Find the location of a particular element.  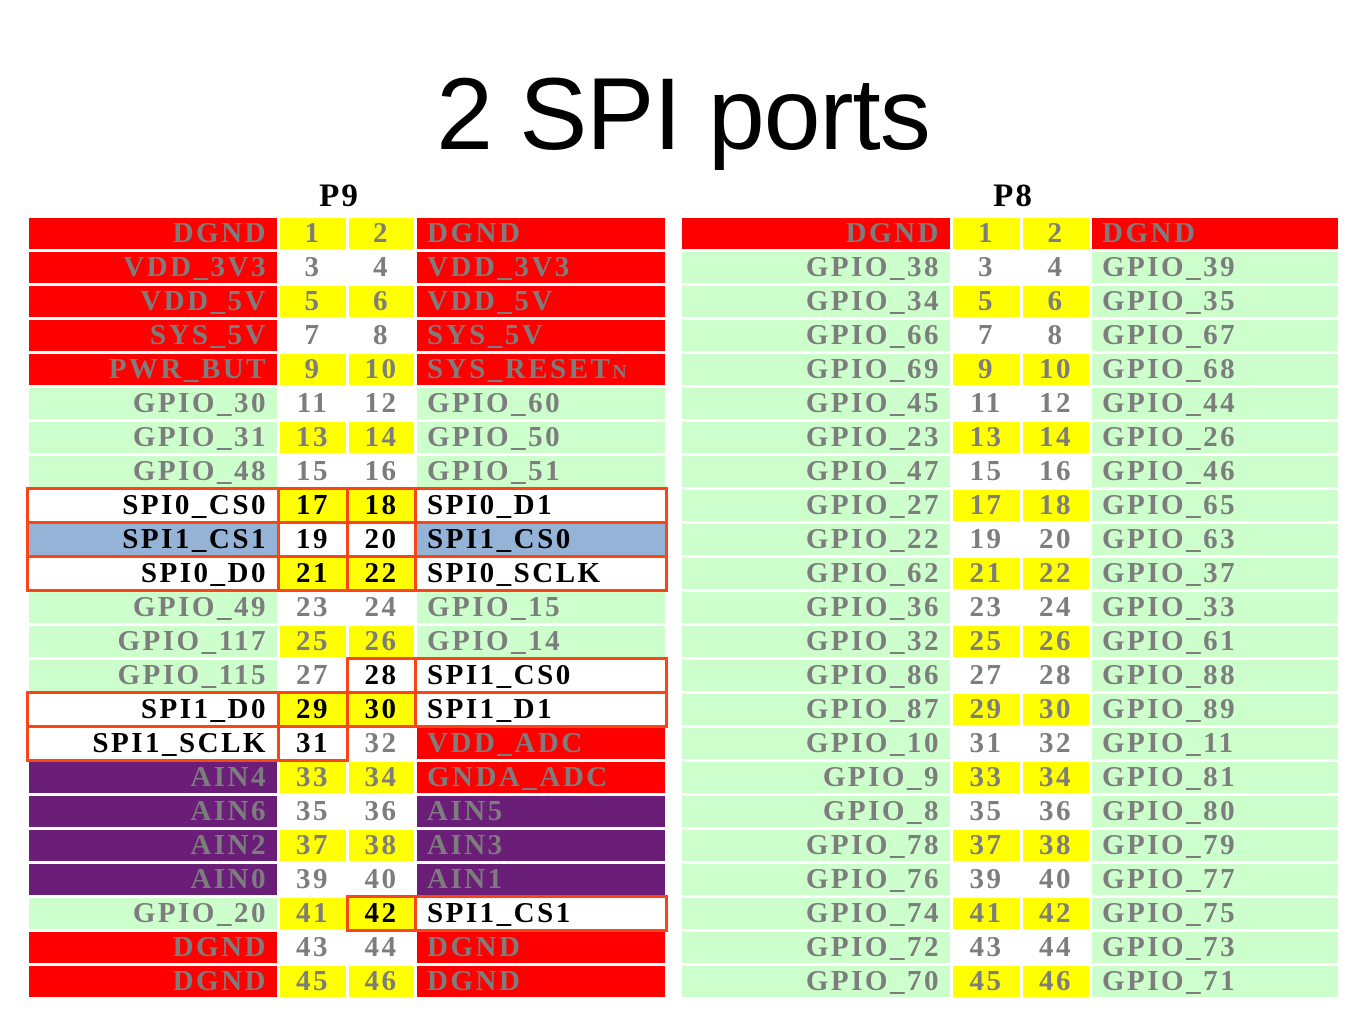

pin-function-cell: SPI0_D0 is located at coordinates (153, 573).